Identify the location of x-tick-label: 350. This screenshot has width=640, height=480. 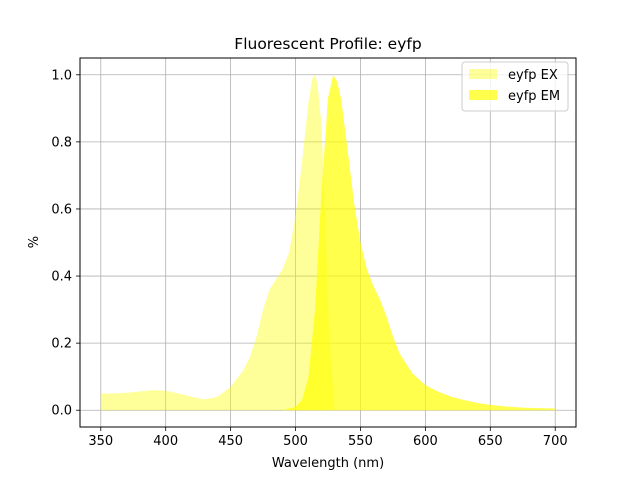
(100, 441).